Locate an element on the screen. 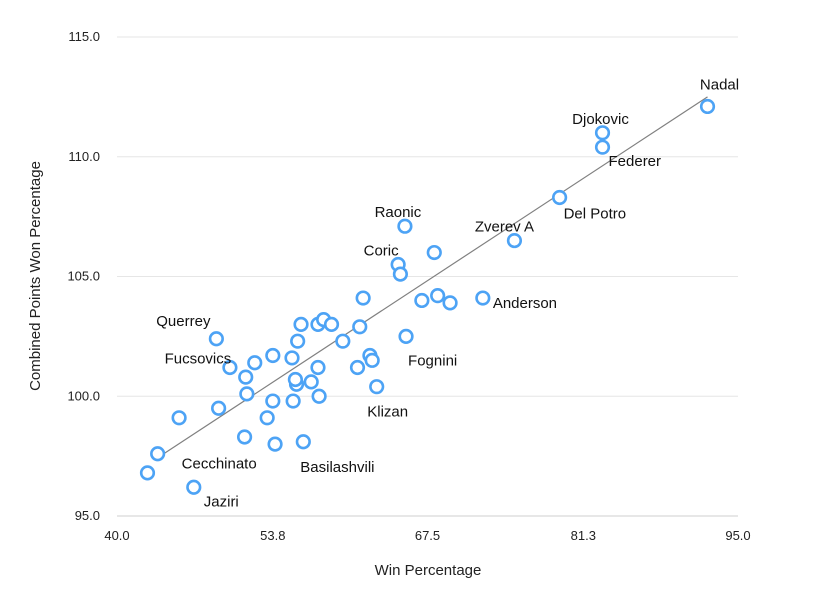 The image size is (818, 608). point-label: Anderson is located at coordinates (525, 303).